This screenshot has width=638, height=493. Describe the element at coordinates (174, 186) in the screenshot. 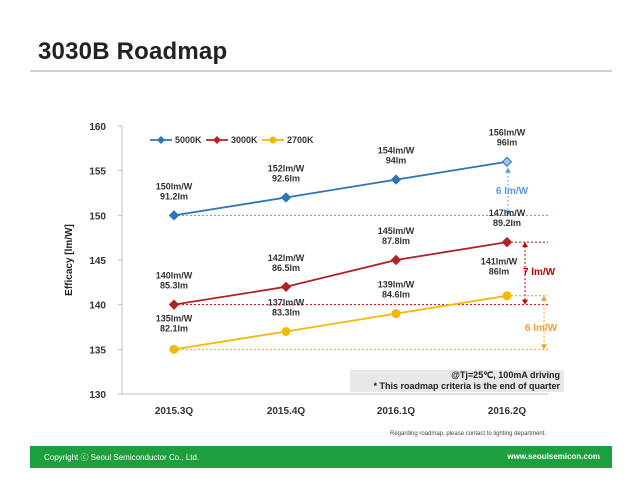

I see `data-label: 150lm/W` at that location.